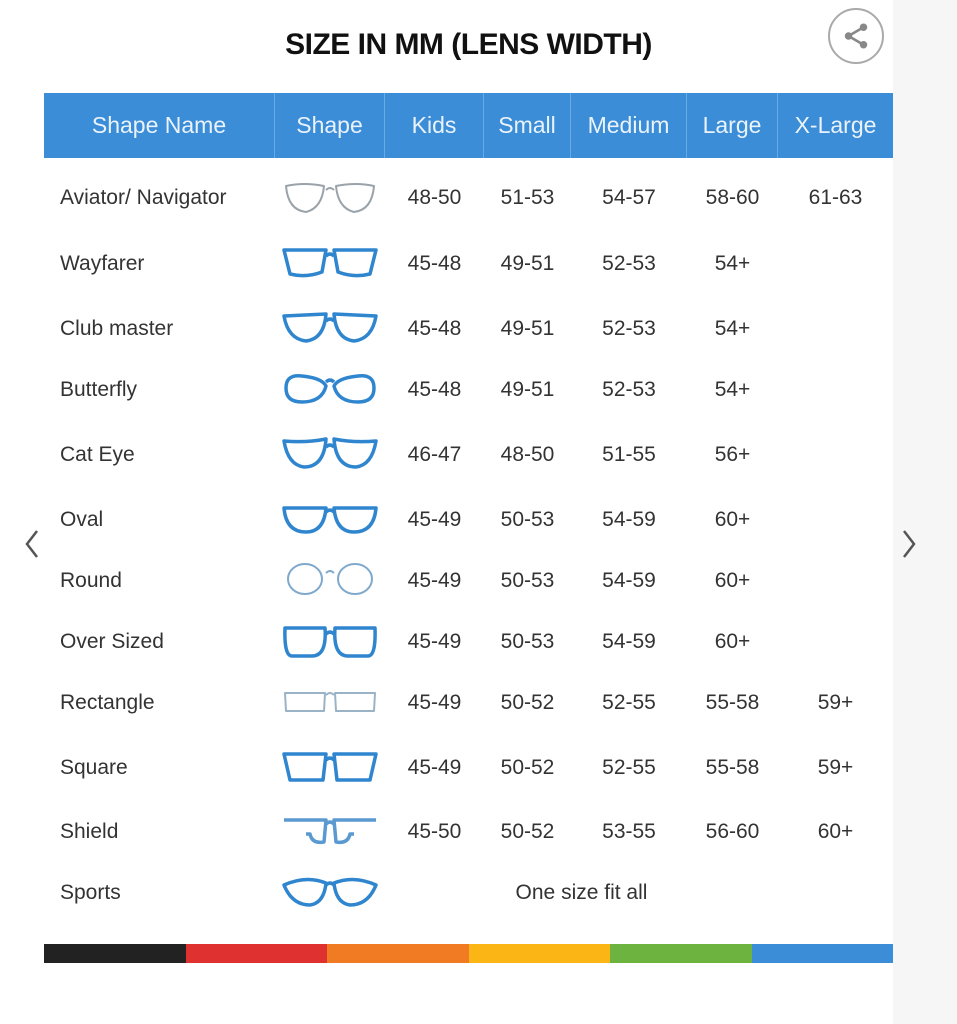 This screenshot has width=957, height=1024. I want to click on square-glasses-icon, so click(330, 767).